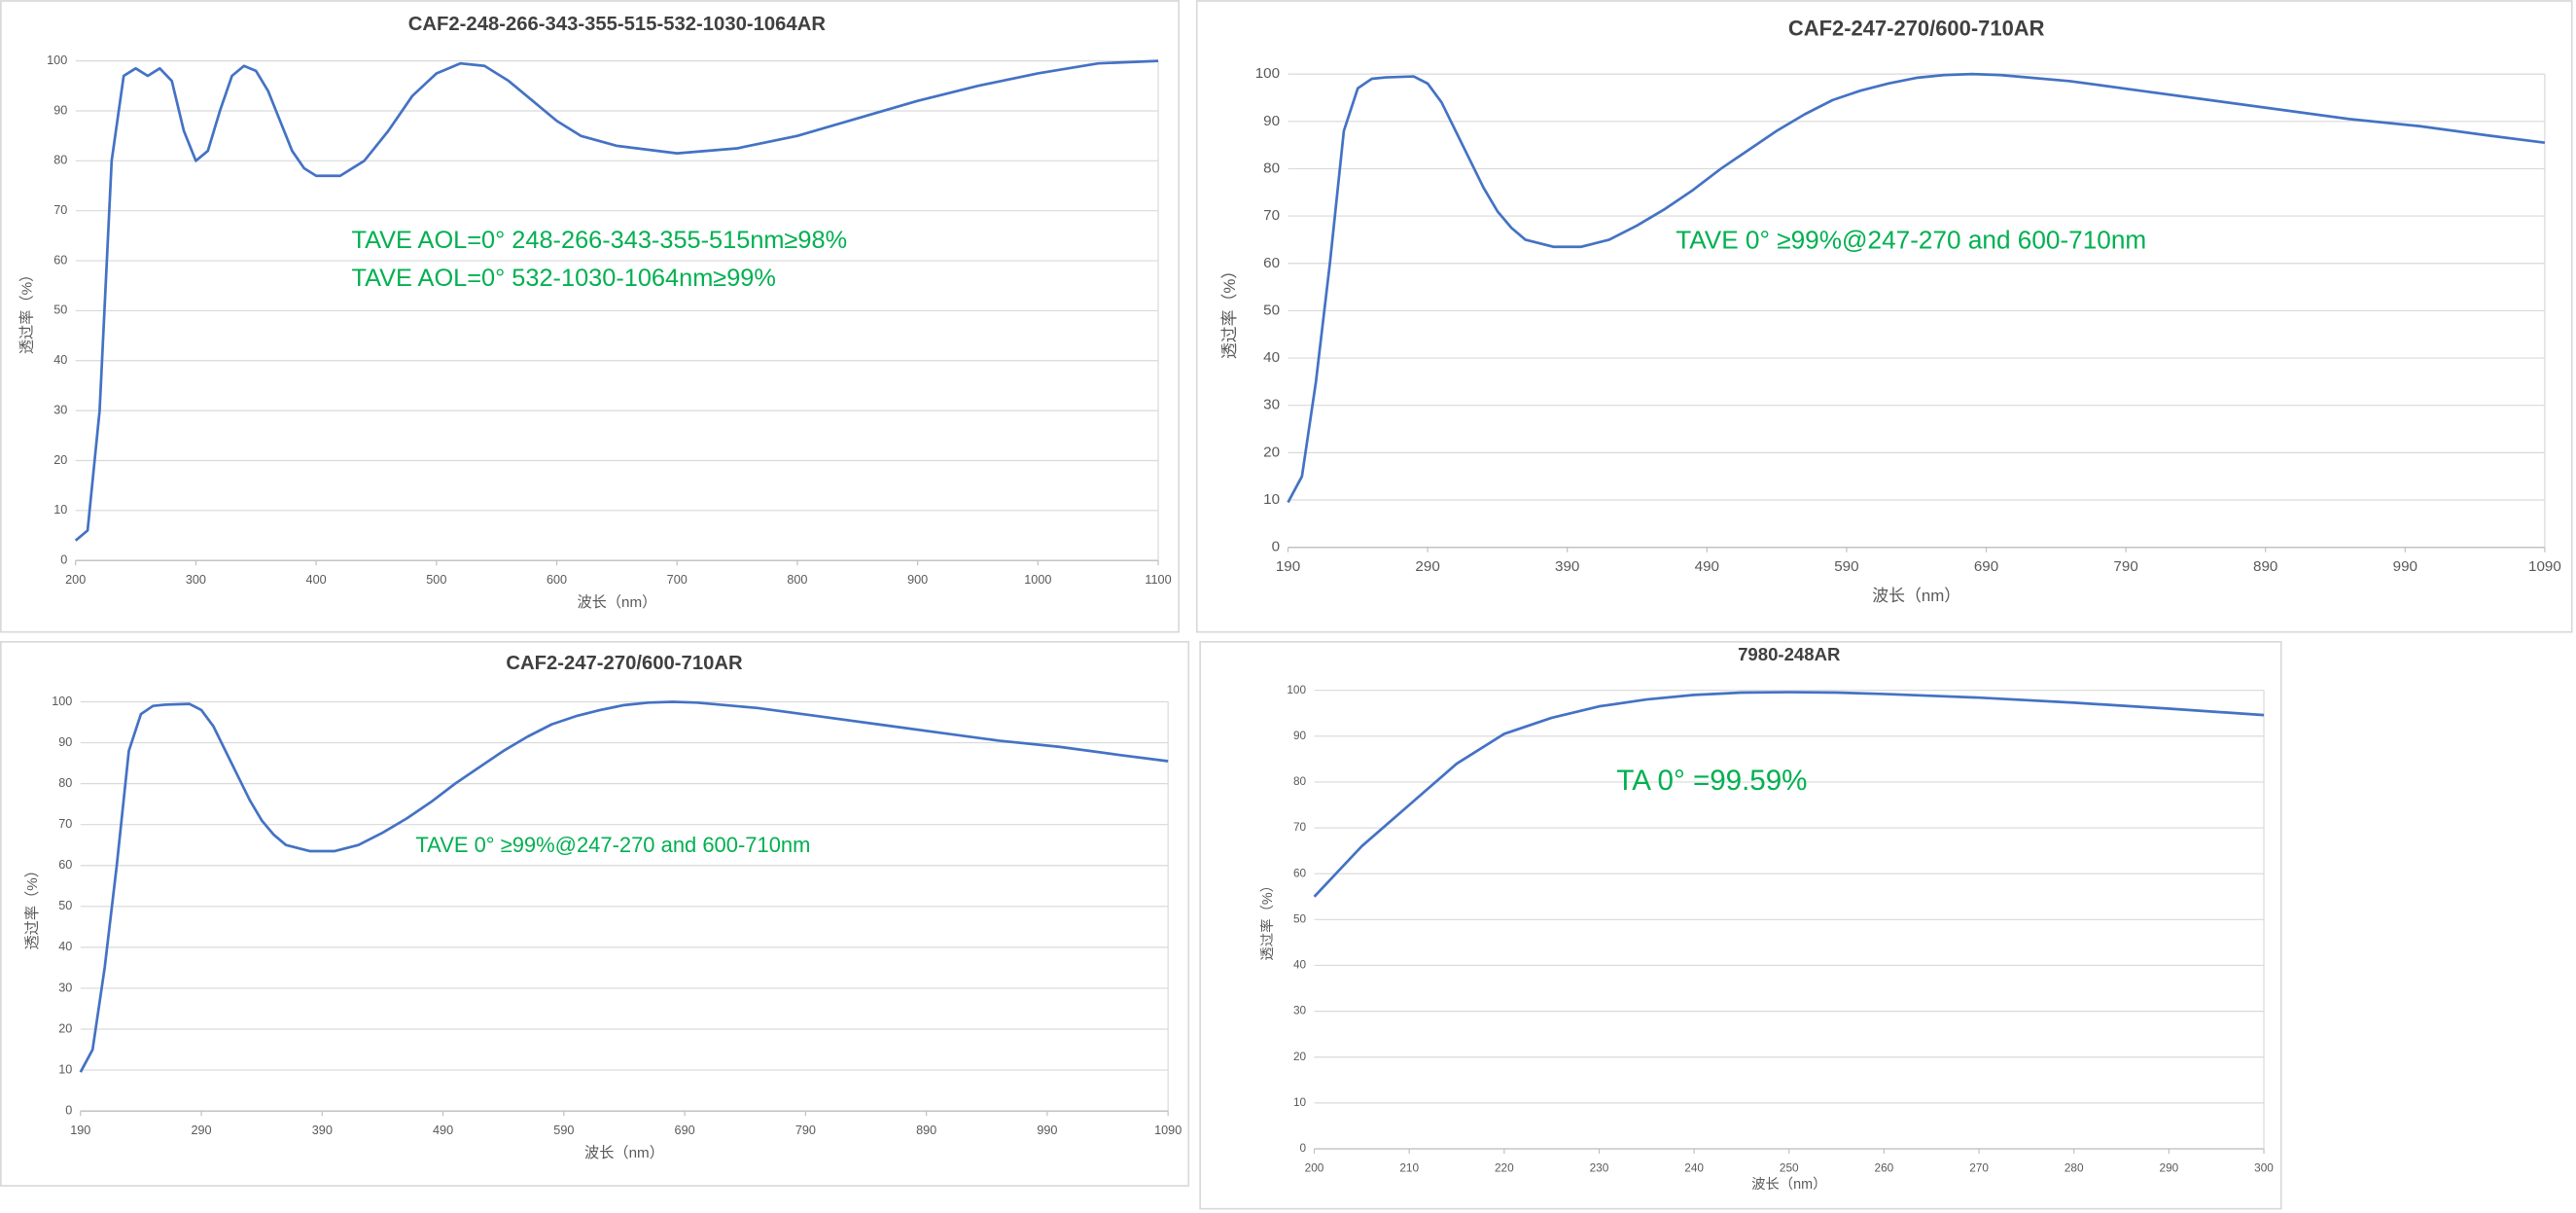  I want to click on x-tick-label: 260, so click(1885, 1167).